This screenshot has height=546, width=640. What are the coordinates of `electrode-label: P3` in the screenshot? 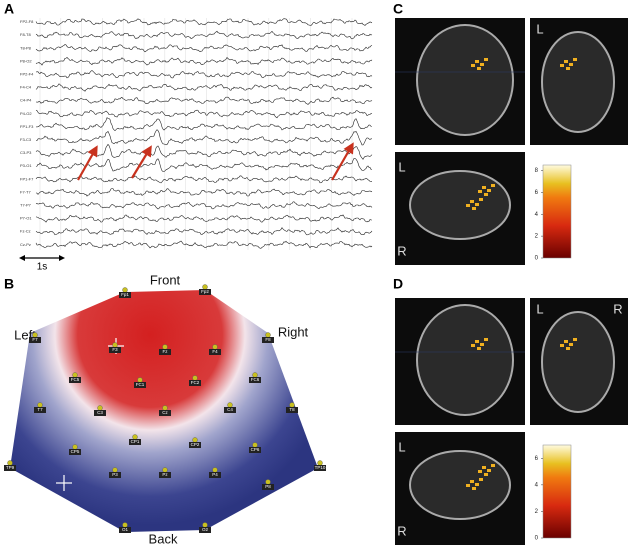 It's located at (115, 474).